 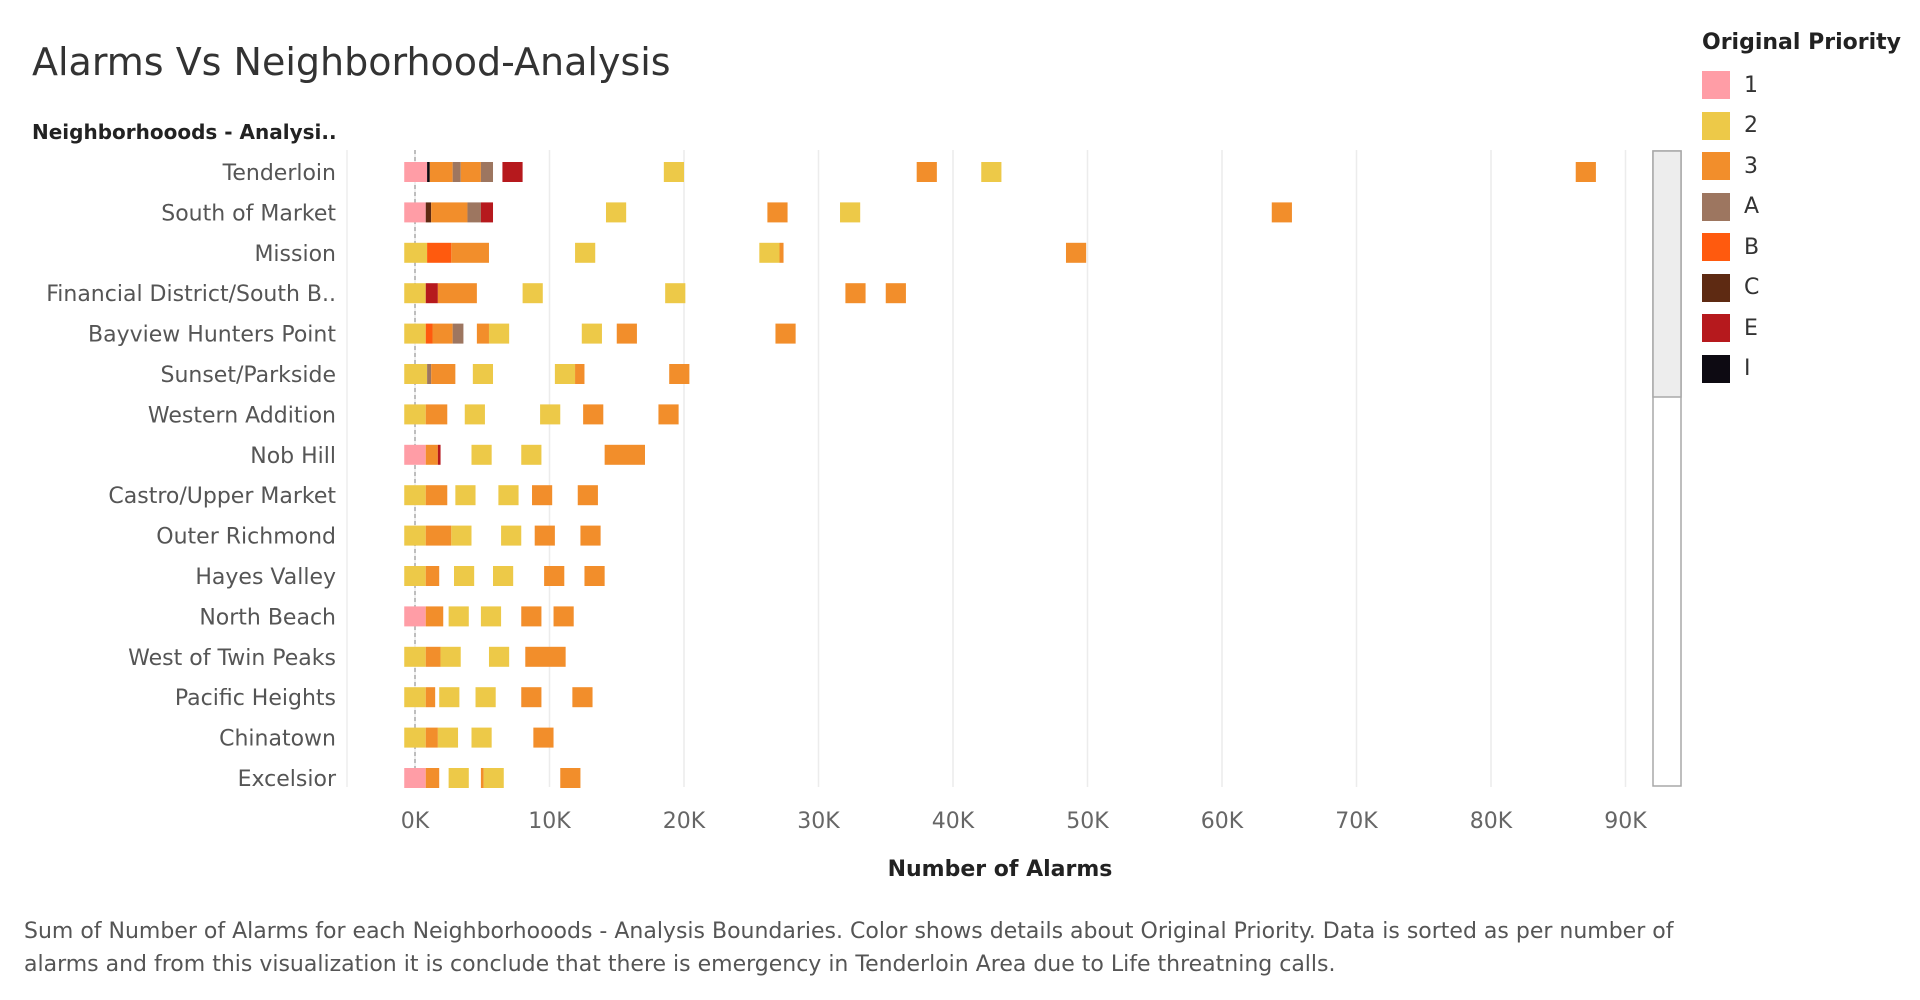 What do you see at coordinates (1667, 274) in the screenshot?
I see `scrollbar-thumb` at bounding box center [1667, 274].